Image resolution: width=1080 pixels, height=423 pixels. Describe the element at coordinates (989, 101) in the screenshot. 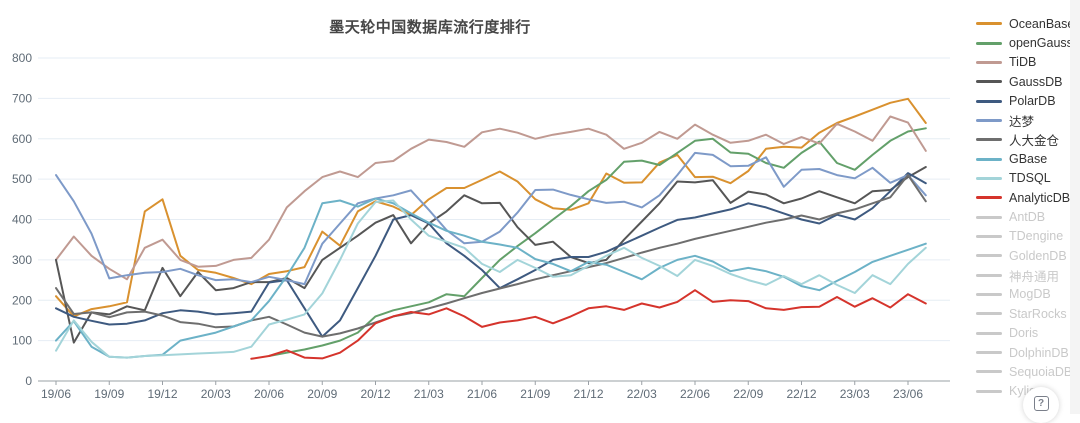

I see `legend-swatch-PolarDB` at that location.